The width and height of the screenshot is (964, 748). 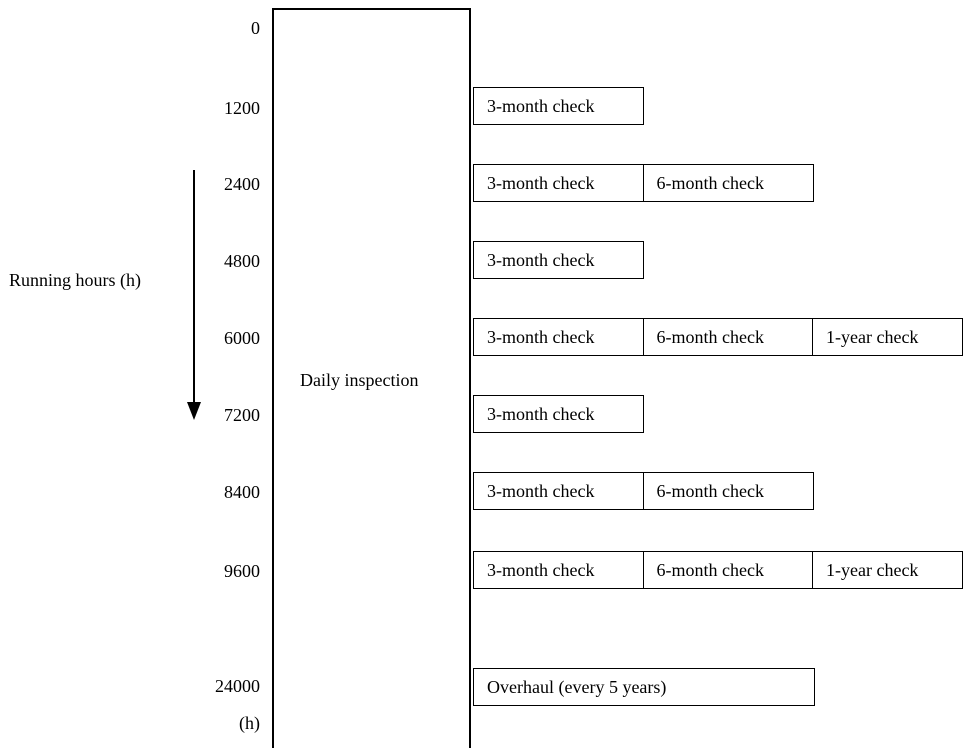 What do you see at coordinates (75, 280) in the screenshot?
I see `axis-title: Running hours (h)` at bounding box center [75, 280].